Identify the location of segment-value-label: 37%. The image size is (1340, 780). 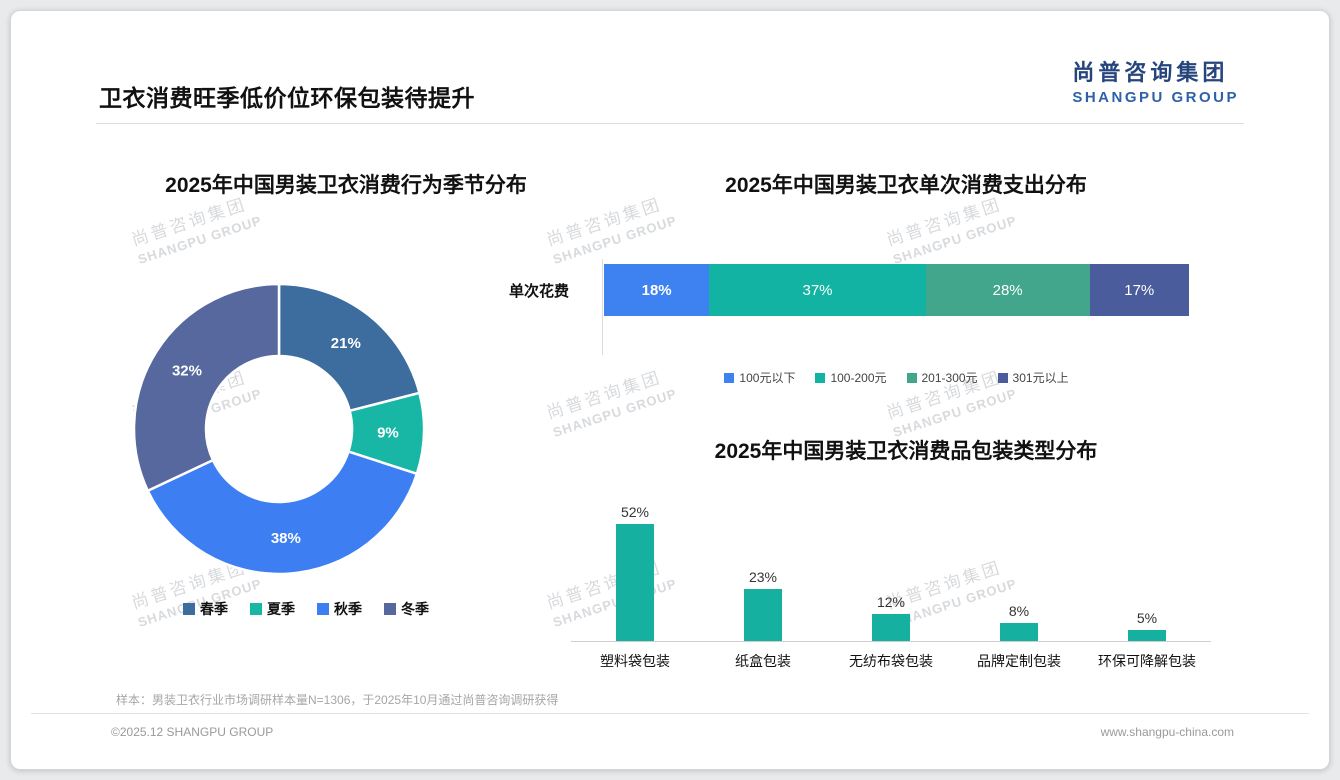
(817, 290).